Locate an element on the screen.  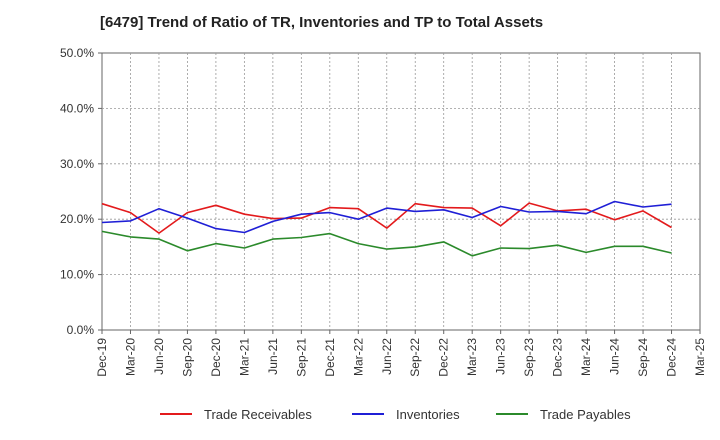
x-tick-label: Dec-24 is located at coordinates (672, 357).